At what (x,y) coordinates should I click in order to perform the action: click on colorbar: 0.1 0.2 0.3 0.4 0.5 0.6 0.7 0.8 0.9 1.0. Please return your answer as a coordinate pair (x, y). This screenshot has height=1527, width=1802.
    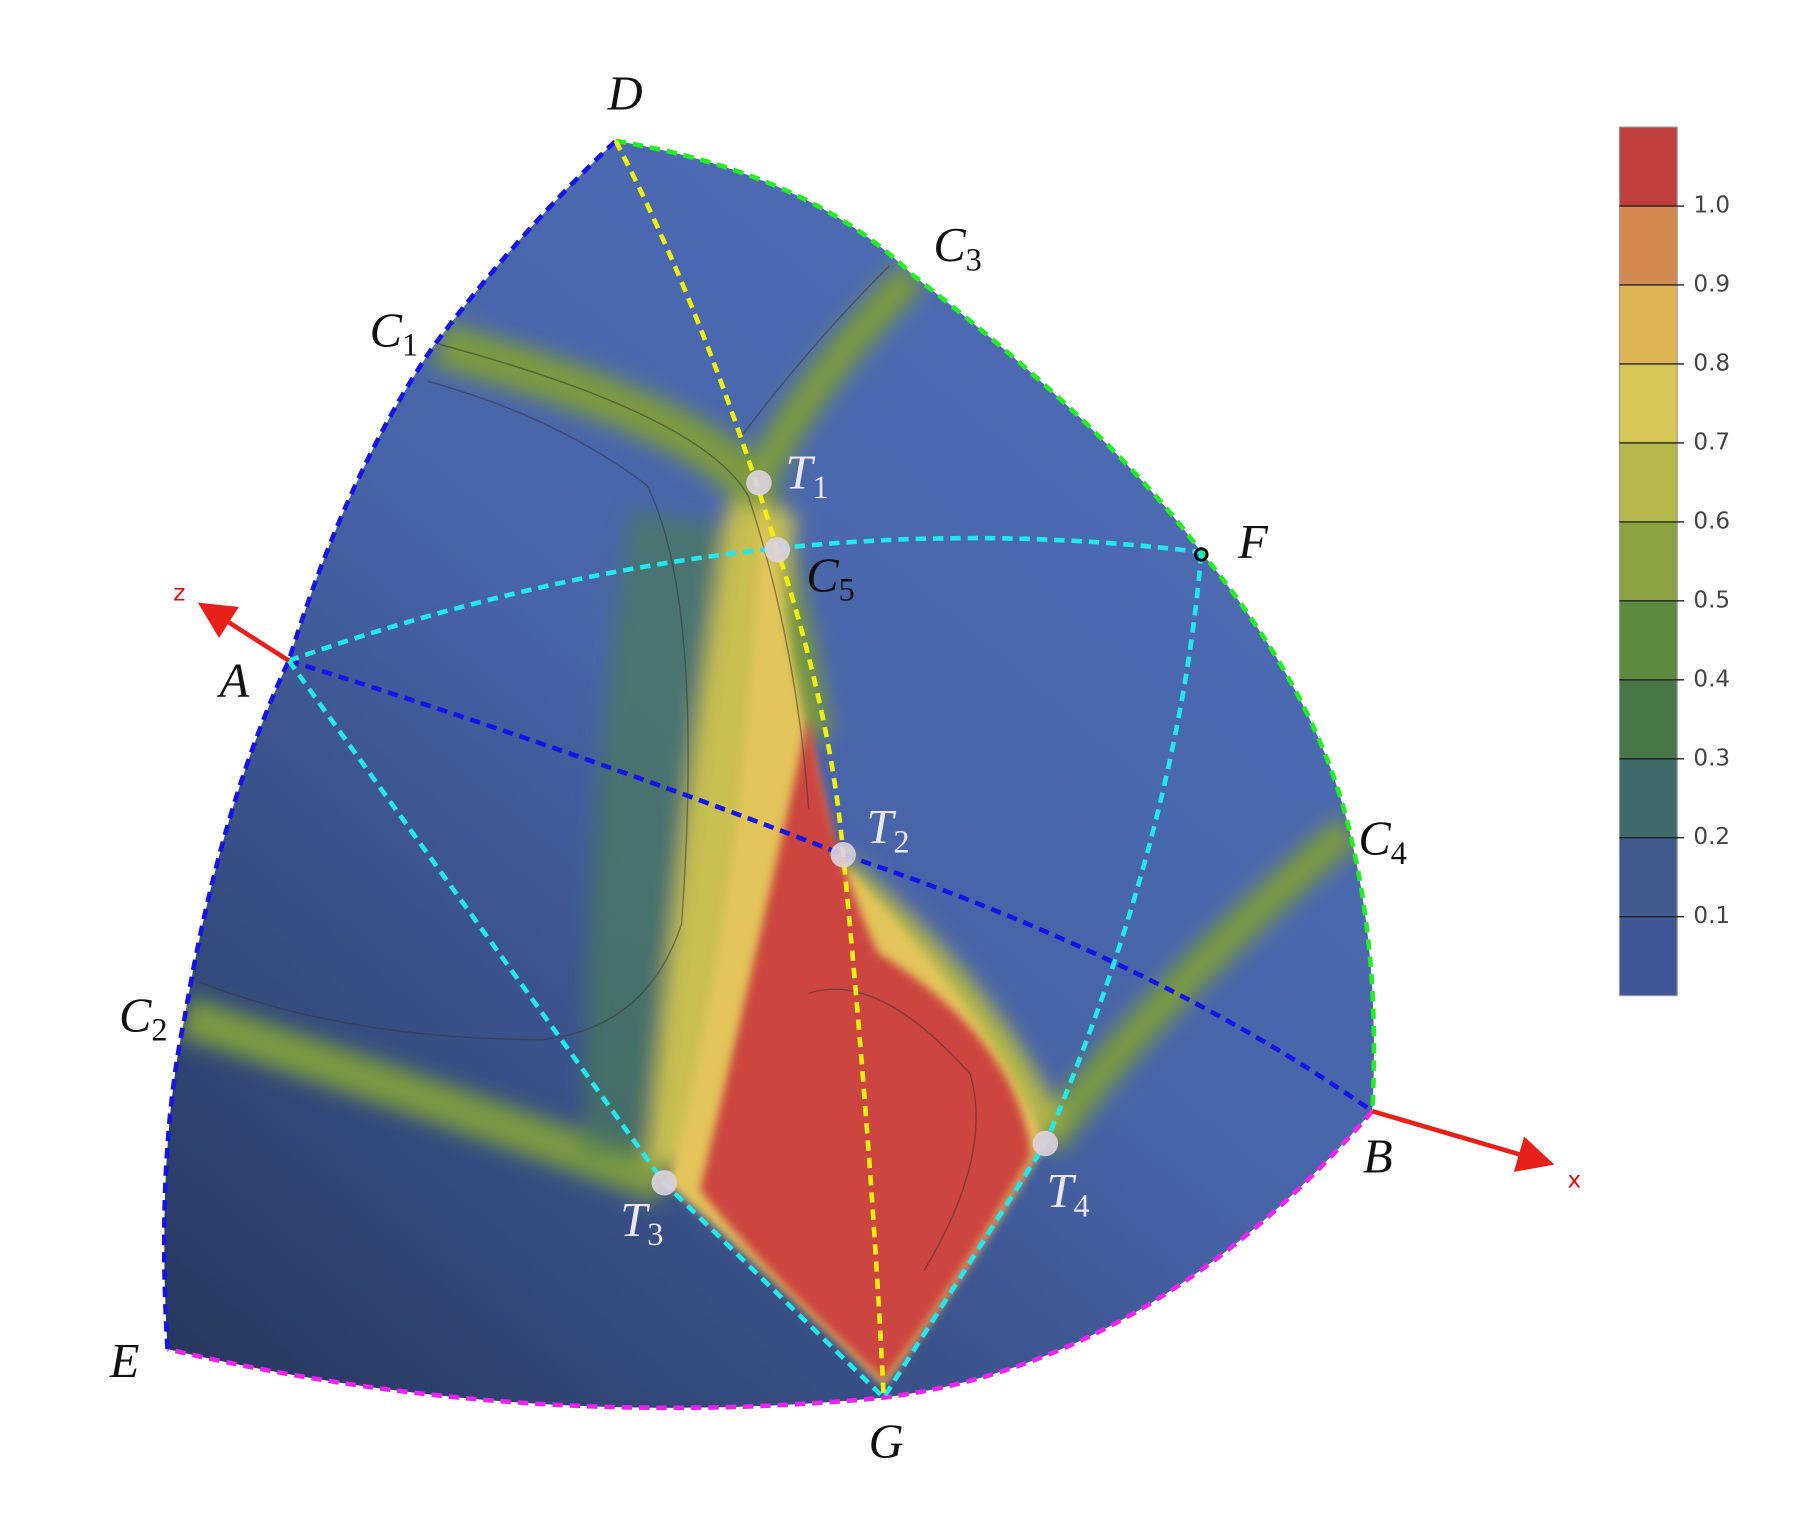
    Looking at the image, I should click on (1674, 561).